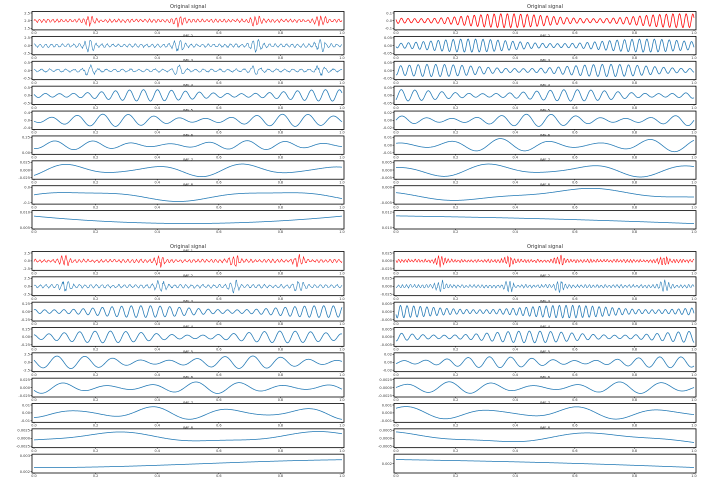  Describe the element at coordinates (27, 21) in the screenshot. I see `y-tick-label: 2.0` at that location.